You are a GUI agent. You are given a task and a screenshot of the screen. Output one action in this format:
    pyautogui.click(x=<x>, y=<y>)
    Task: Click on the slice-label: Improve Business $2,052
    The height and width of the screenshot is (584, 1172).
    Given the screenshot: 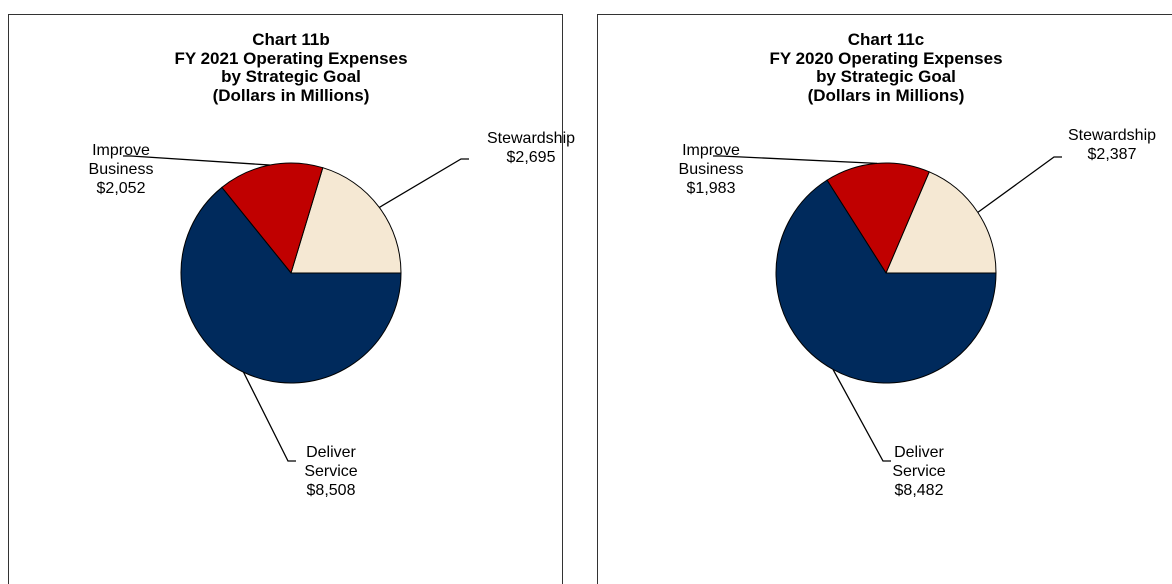 What is the action you would take?
    pyautogui.click(x=121, y=169)
    